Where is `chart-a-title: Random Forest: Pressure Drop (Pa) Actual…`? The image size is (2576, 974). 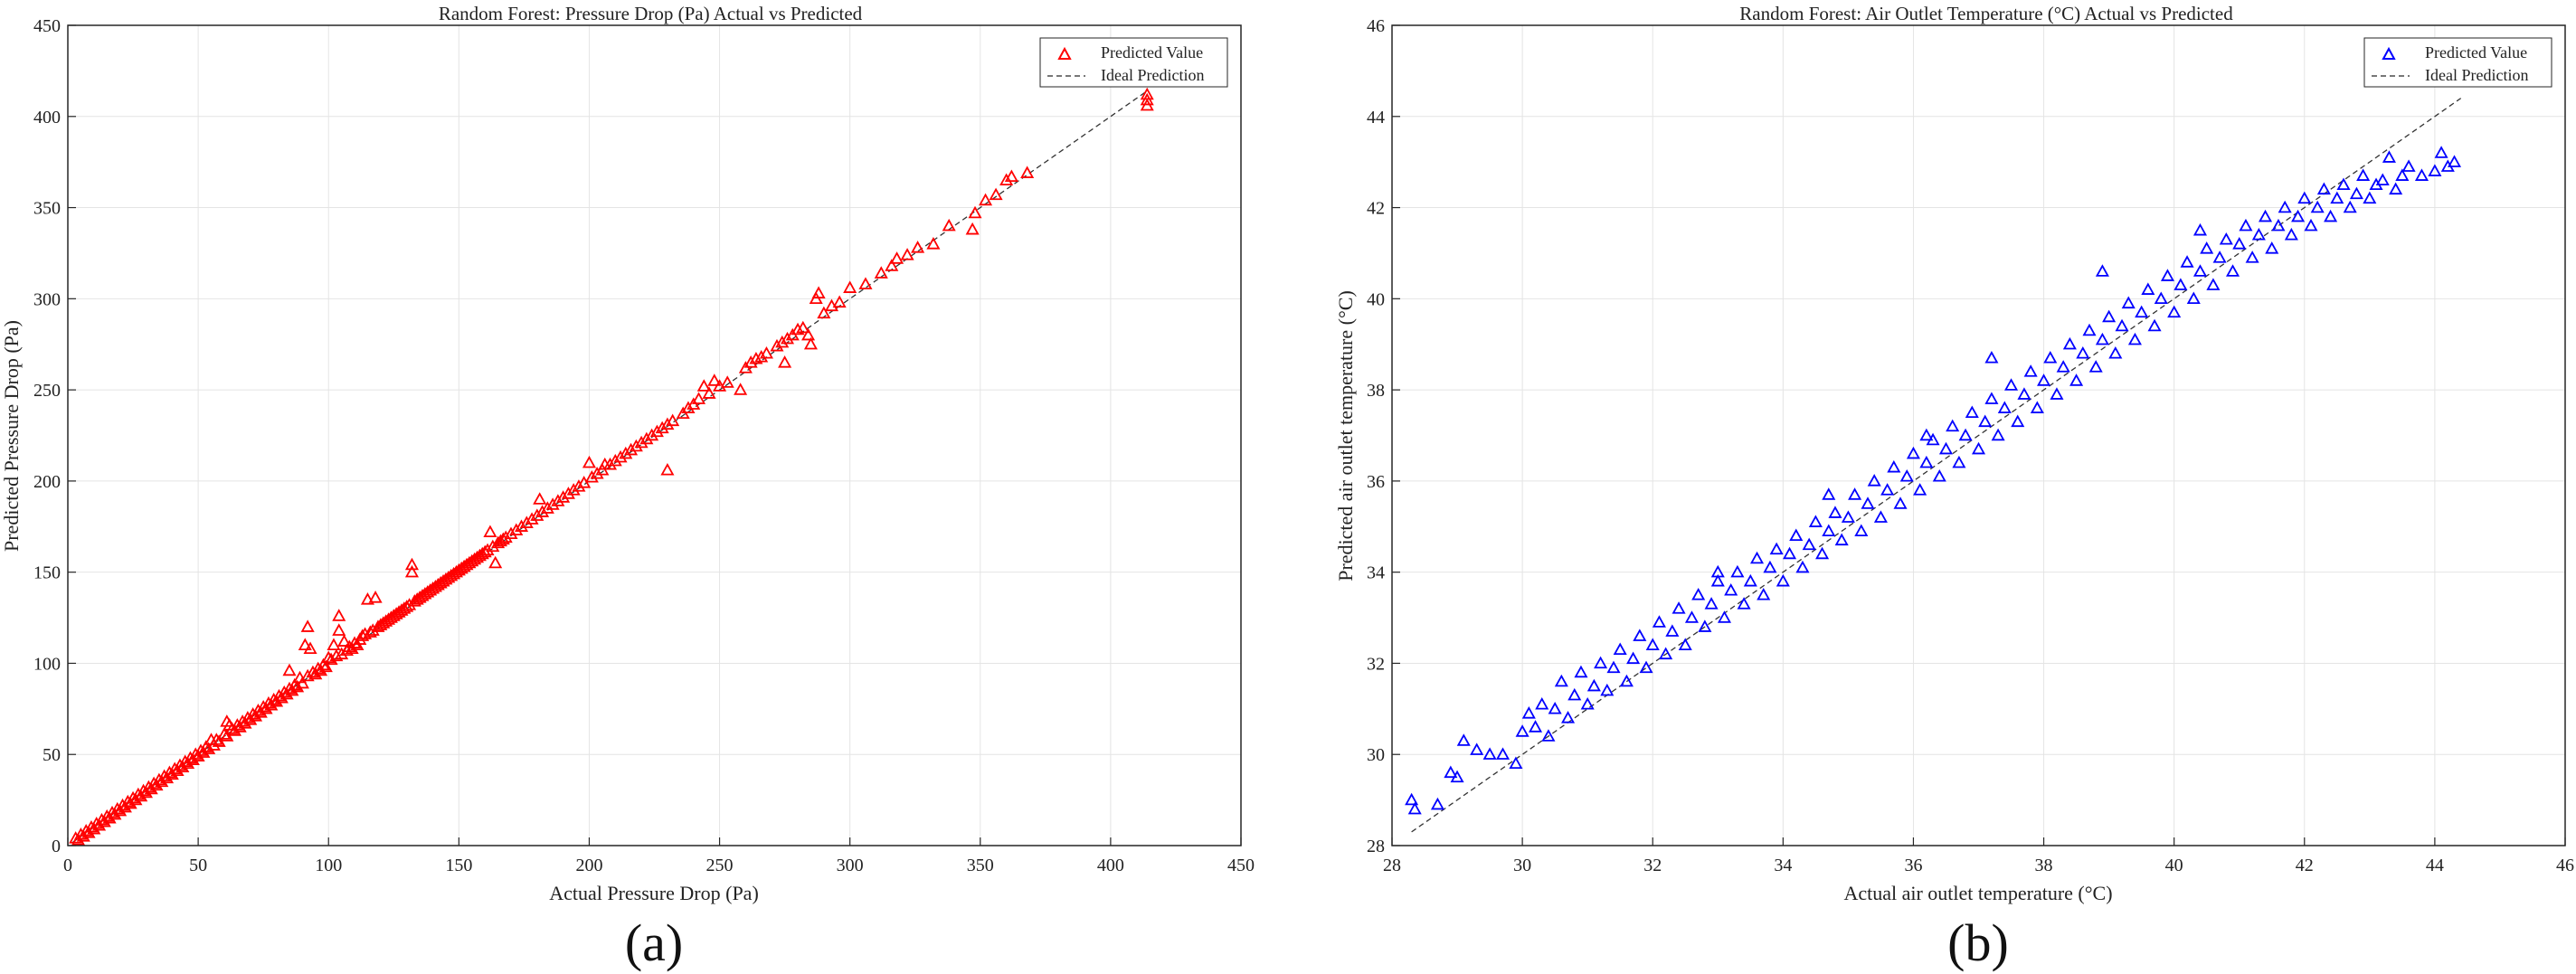
chart-a-title: Random Forest: Pressure Drop (Pa) Actual… is located at coordinates (651, 13).